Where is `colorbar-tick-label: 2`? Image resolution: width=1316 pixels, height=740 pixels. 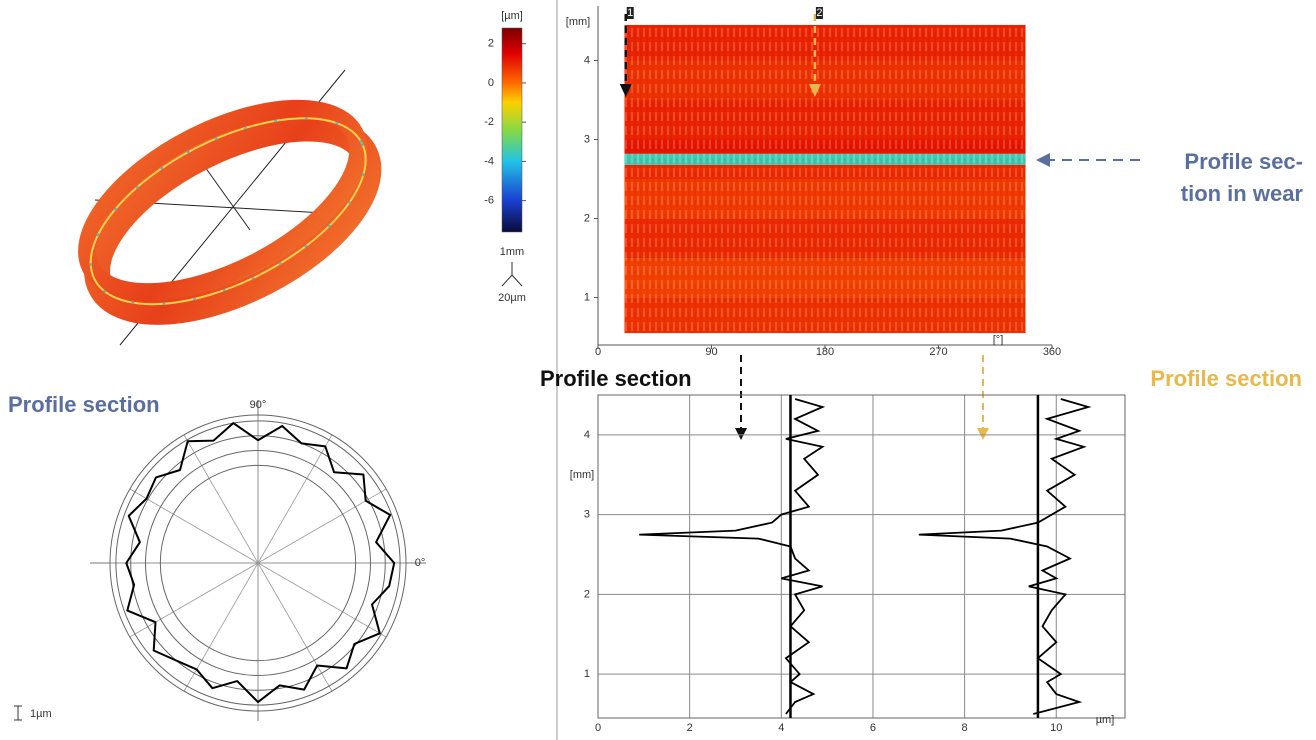
colorbar-tick-label: 2 is located at coordinates (491, 44).